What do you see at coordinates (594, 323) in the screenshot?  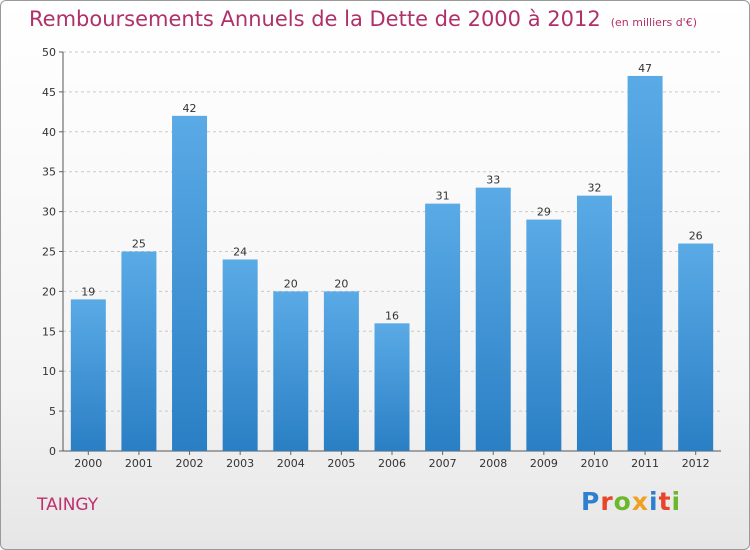 I see `bar-2010` at bounding box center [594, 323].